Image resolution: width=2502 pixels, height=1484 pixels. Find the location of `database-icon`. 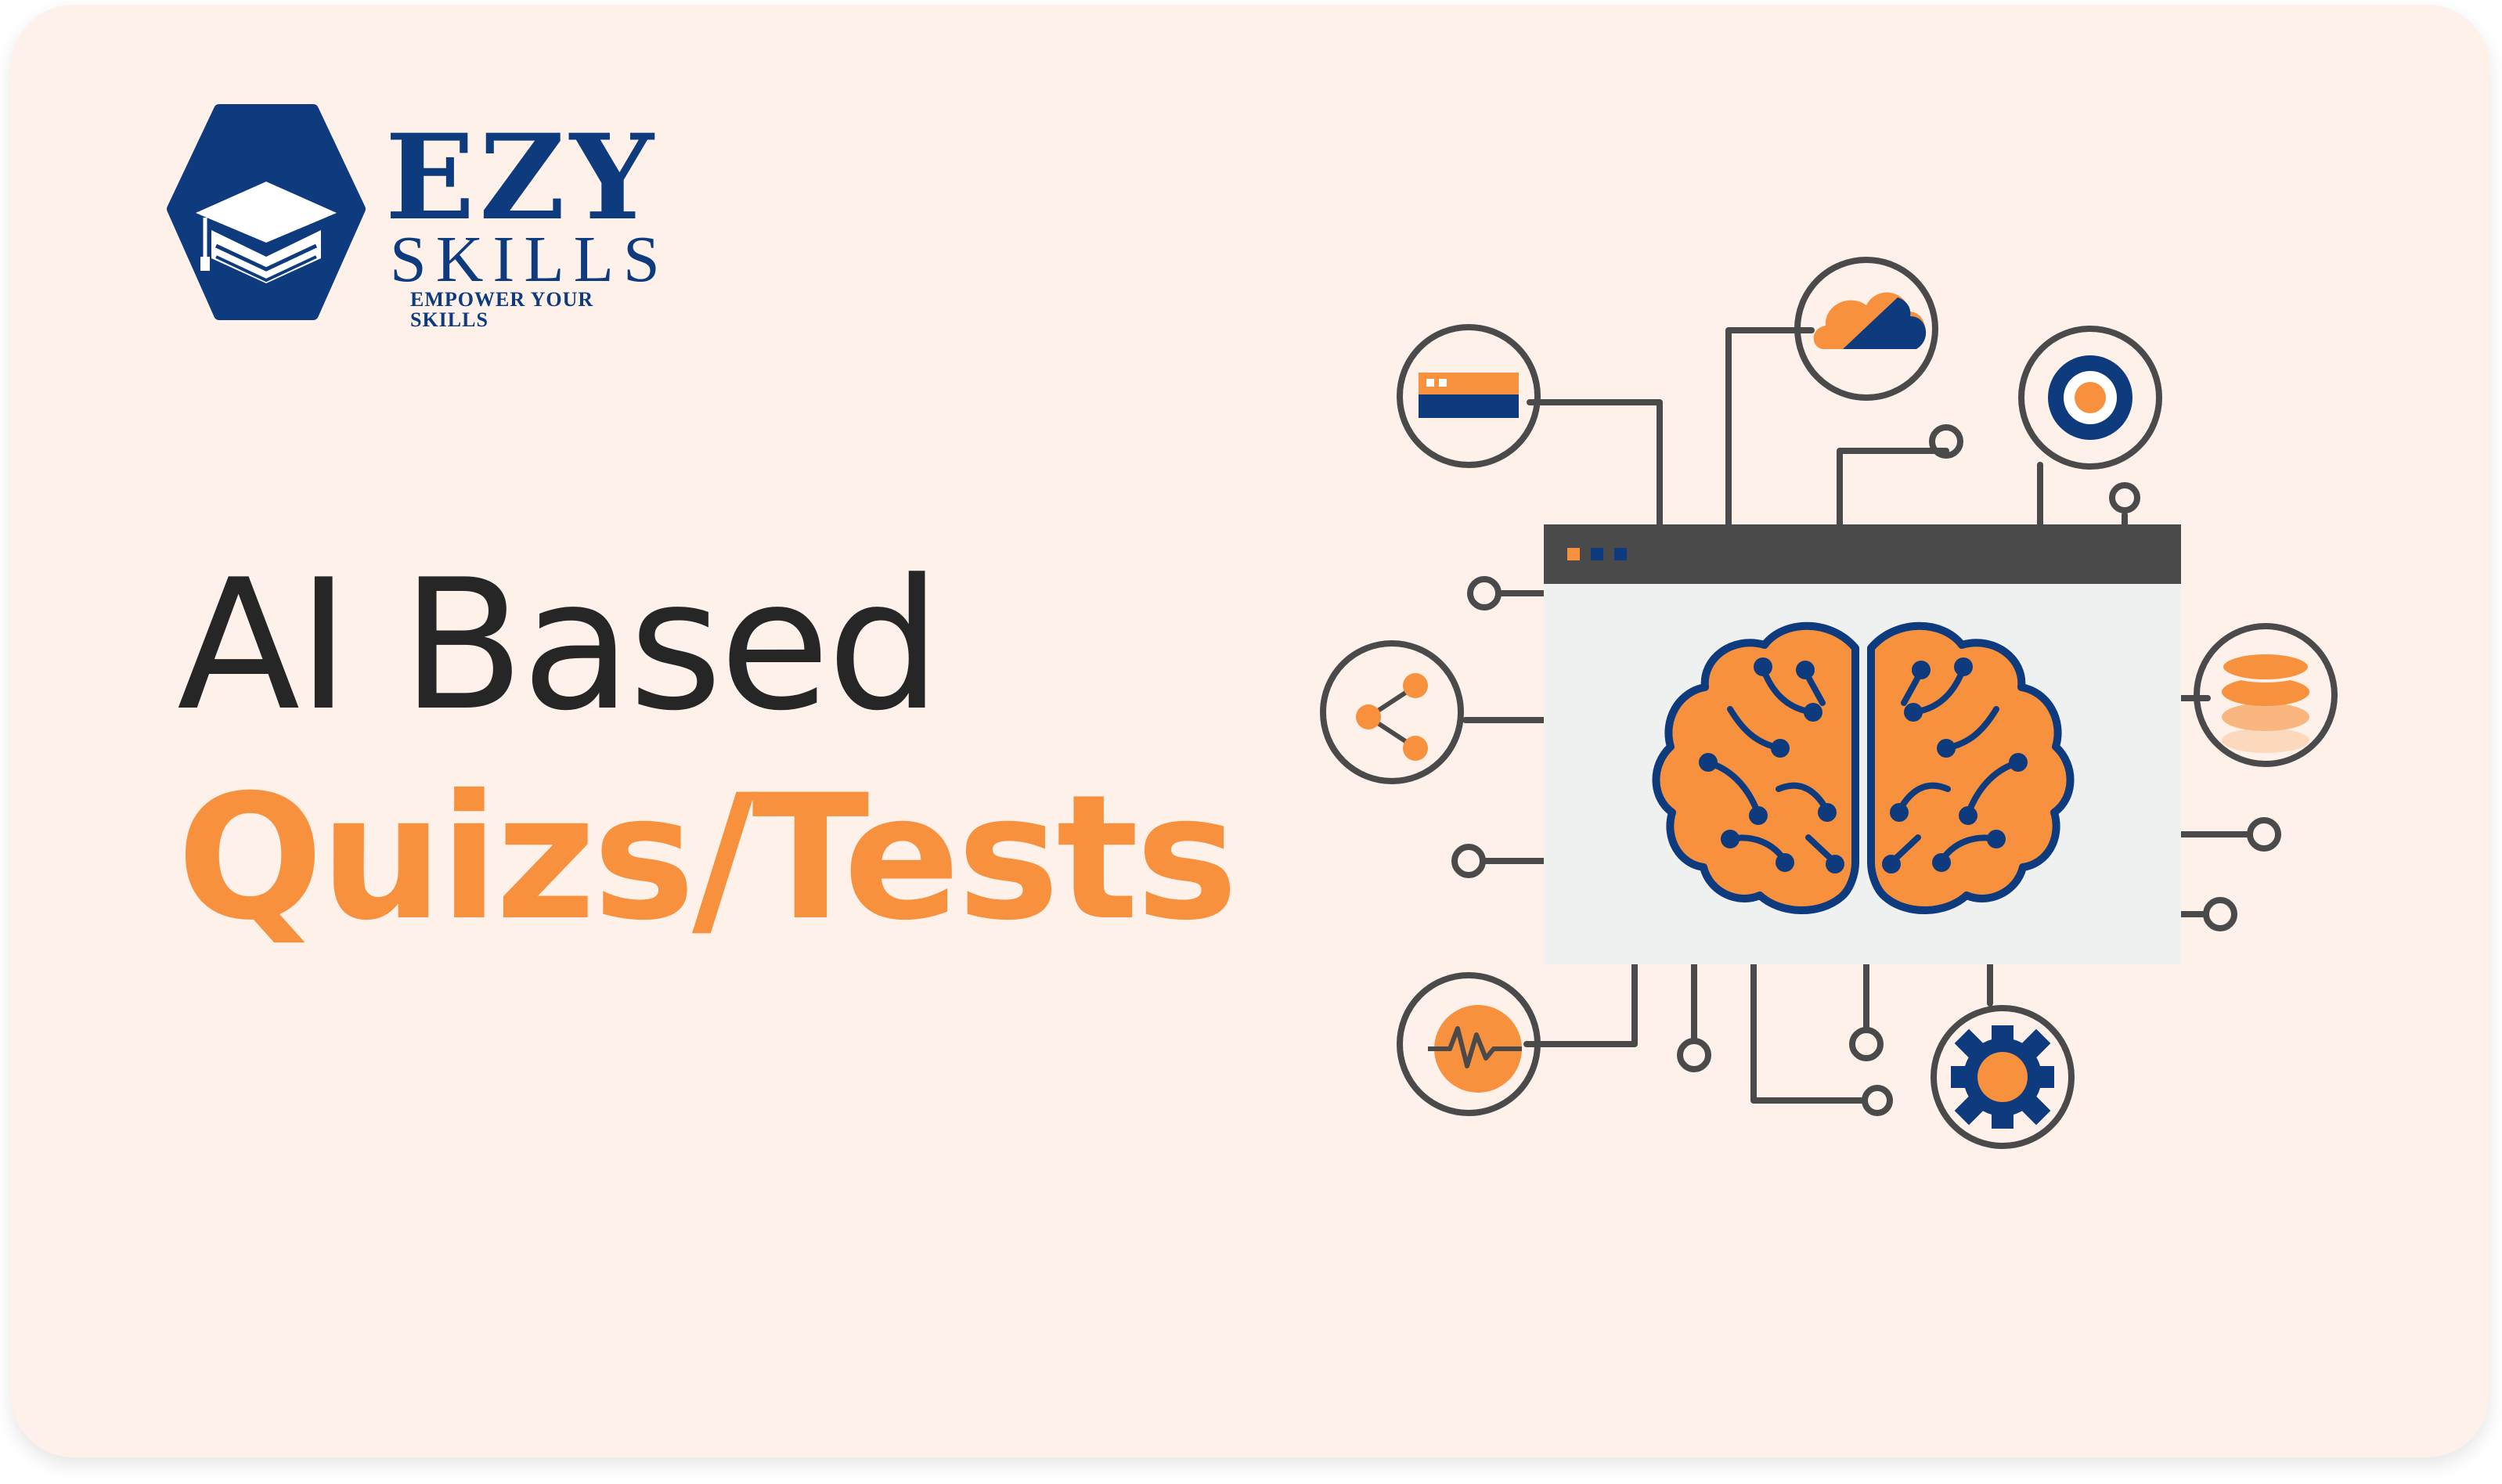

database-icon is located at coordinates (2265, 702).